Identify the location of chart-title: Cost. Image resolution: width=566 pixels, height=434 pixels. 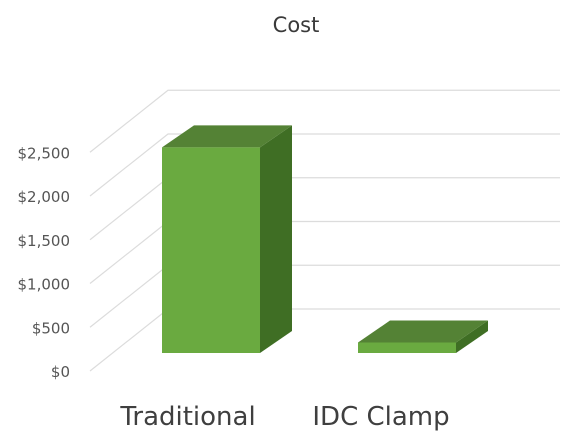
(296, 25).